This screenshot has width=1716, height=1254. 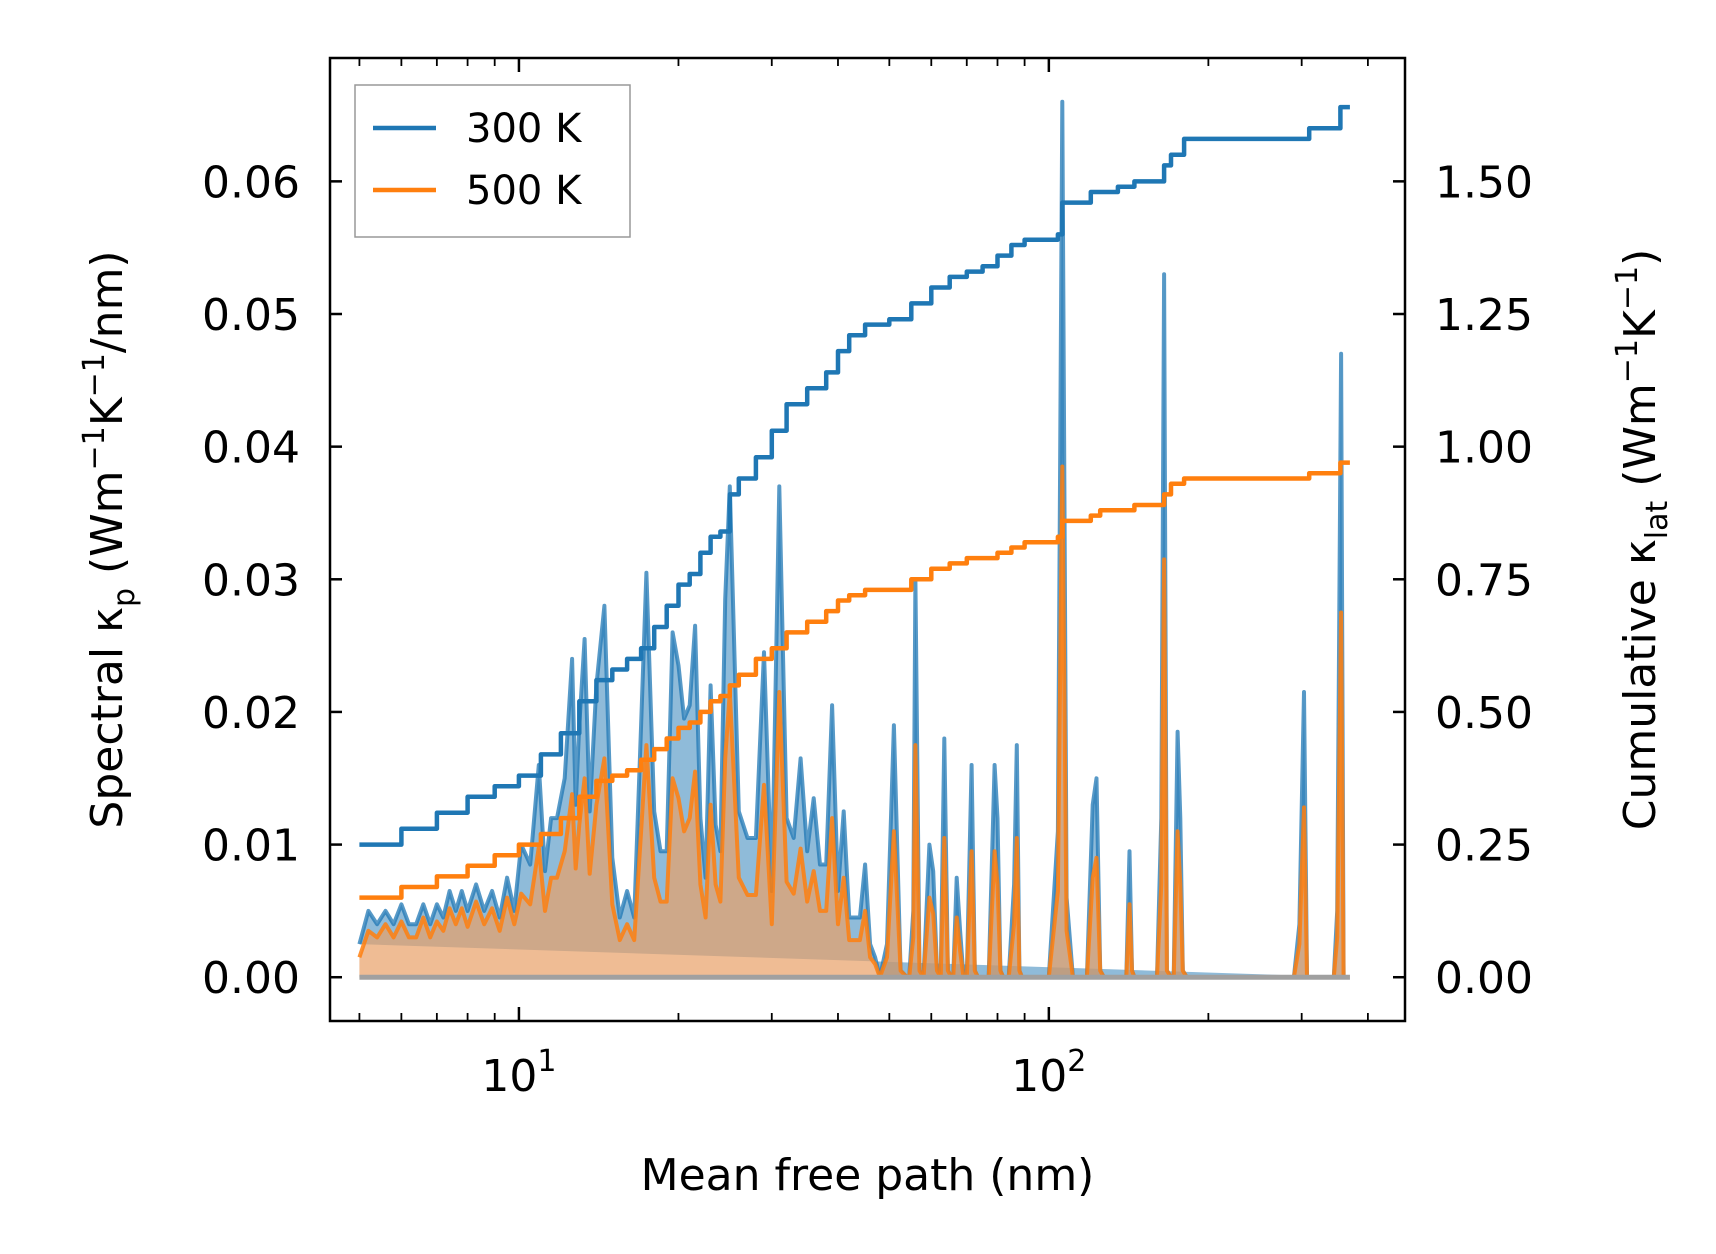 What do you see at coordinates (524, 191) in the screenshot?
I see `legend-label-1: 500 K` at bounding box center [524, 191].